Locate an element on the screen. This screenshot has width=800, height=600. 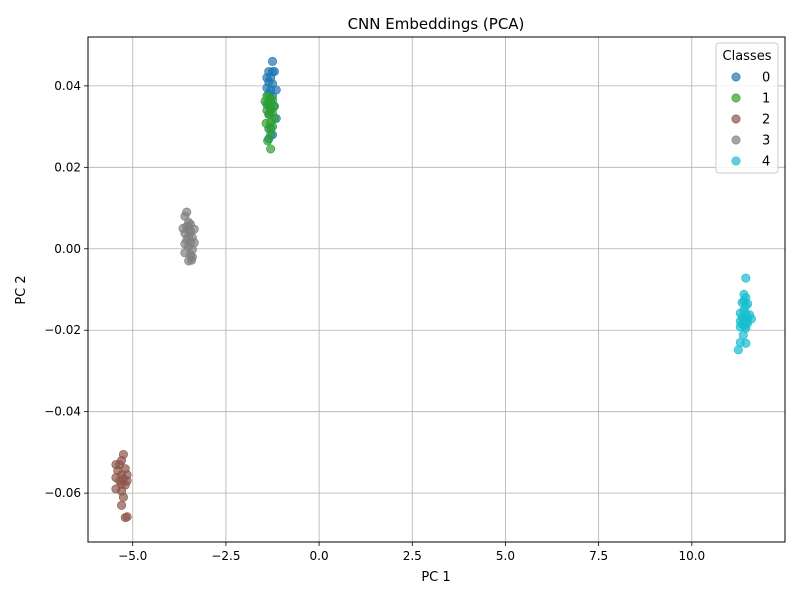
x-tick-label: −2.5 is located at coordinates (225, 556).